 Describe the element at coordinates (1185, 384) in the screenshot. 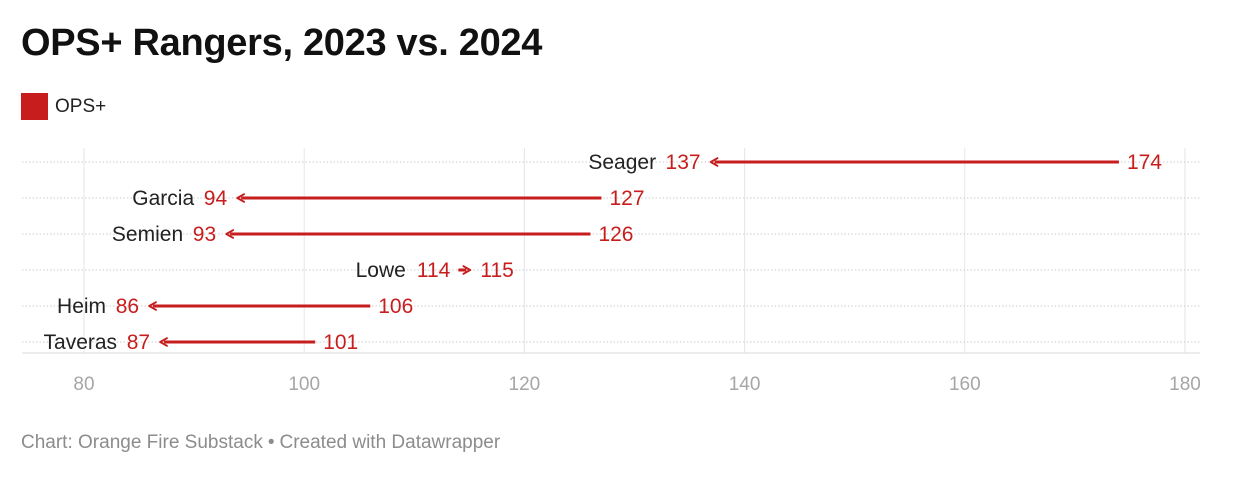

I see `x-tick-label: 180` at that location.